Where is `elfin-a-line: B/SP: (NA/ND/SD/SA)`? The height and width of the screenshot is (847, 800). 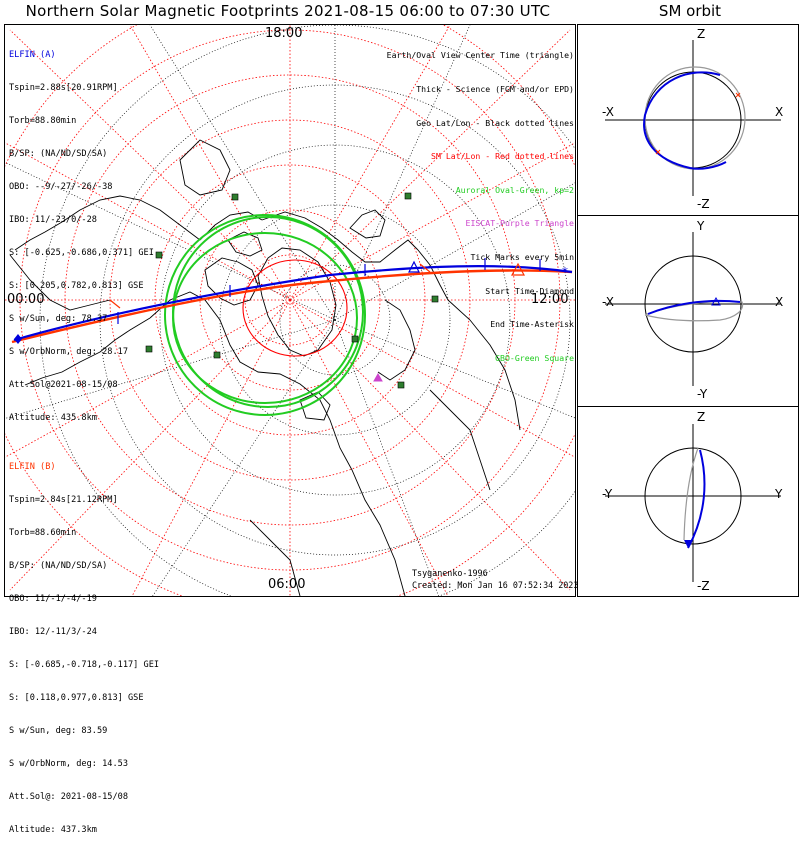
elfin-a-line: B/SP: (NA/ND/SD/SA) is located at coordinates (58, 154).